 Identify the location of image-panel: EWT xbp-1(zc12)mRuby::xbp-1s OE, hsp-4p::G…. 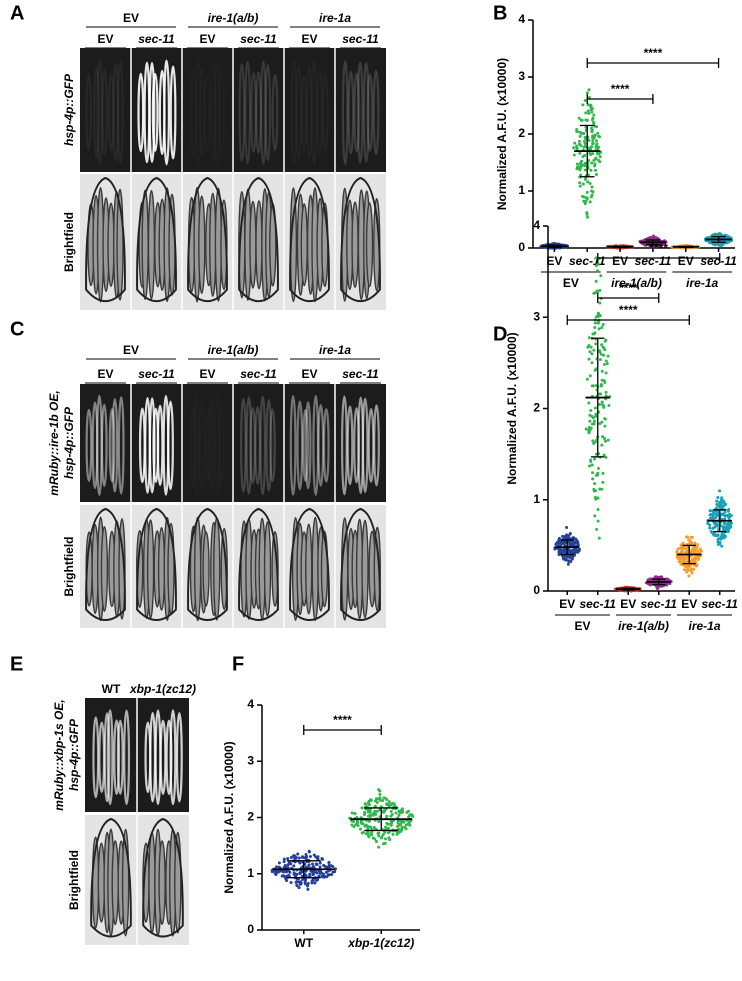
(103, 799).